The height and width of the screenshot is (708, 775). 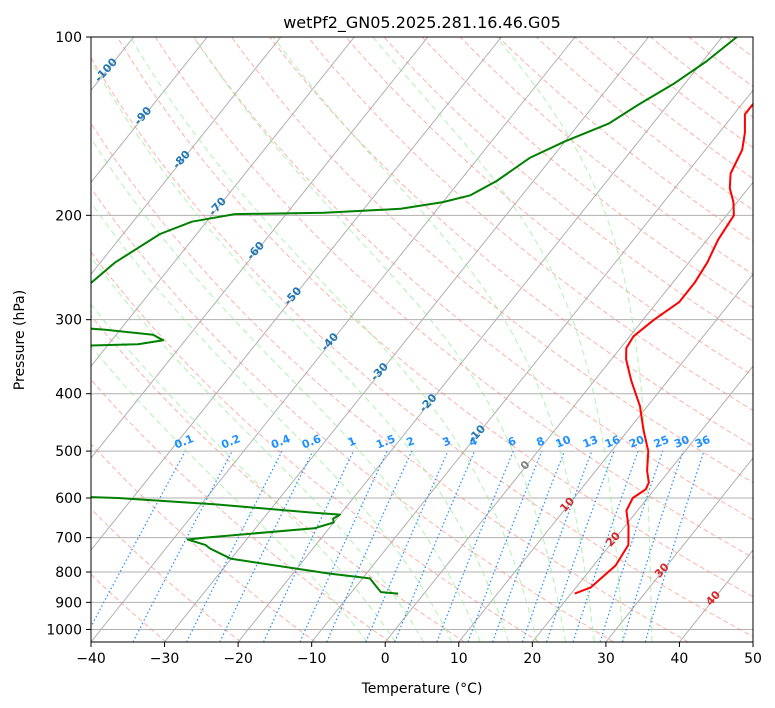 I want to click on x-tick-label: 10, so click(x=459, y=659).